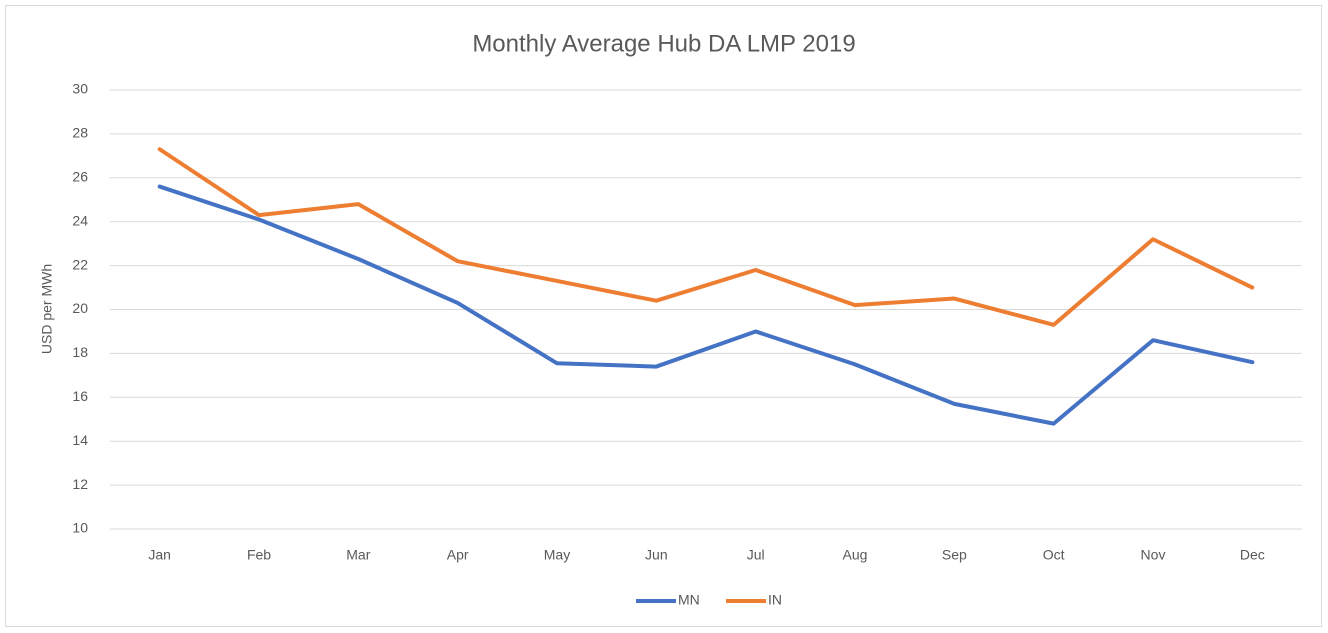 The image size is (1328, 633). I want to click on y-tick-label: 24, so click(80, 220).